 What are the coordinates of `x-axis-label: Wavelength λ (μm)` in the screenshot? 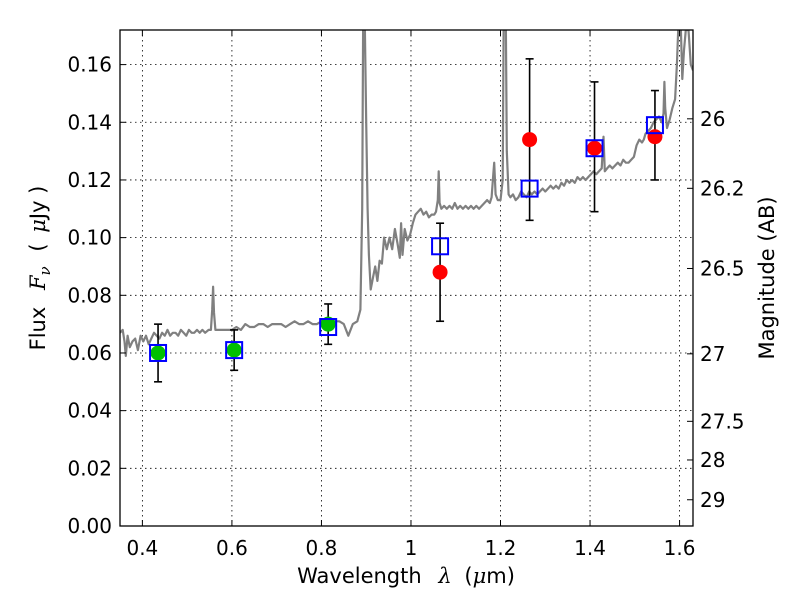 It's located at (406, 576).